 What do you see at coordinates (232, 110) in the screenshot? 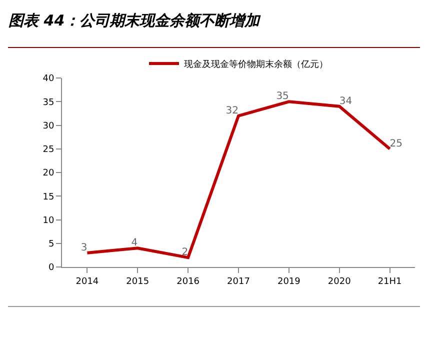
I see `data-label: 32` at bounding box center [232, 110].